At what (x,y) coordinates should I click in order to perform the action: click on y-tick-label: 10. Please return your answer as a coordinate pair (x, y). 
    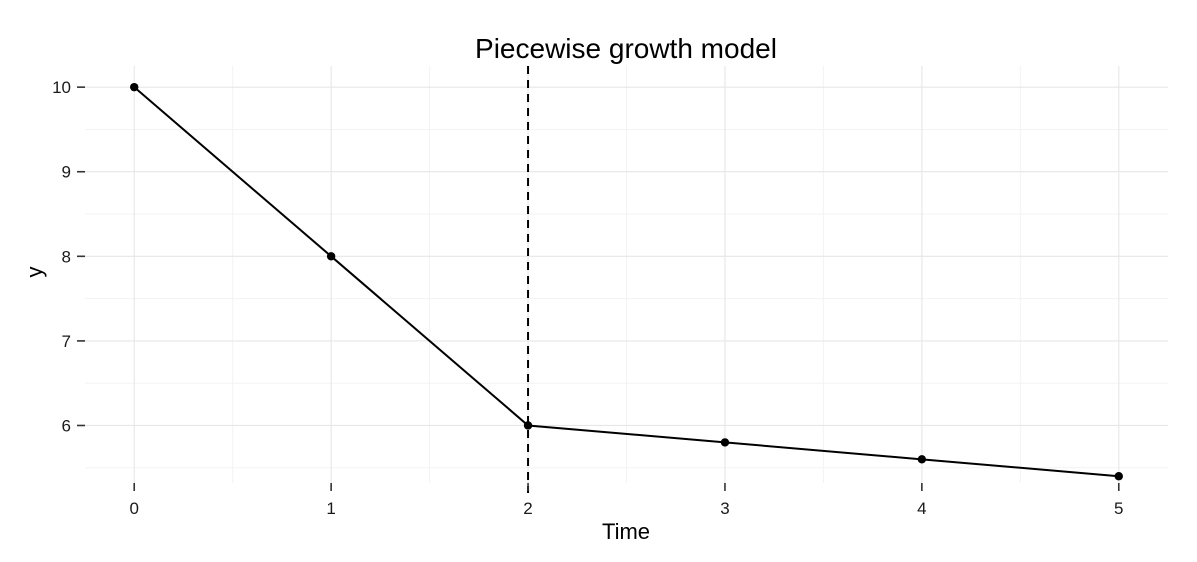
    Looking at the image, I should click on (61, 87).